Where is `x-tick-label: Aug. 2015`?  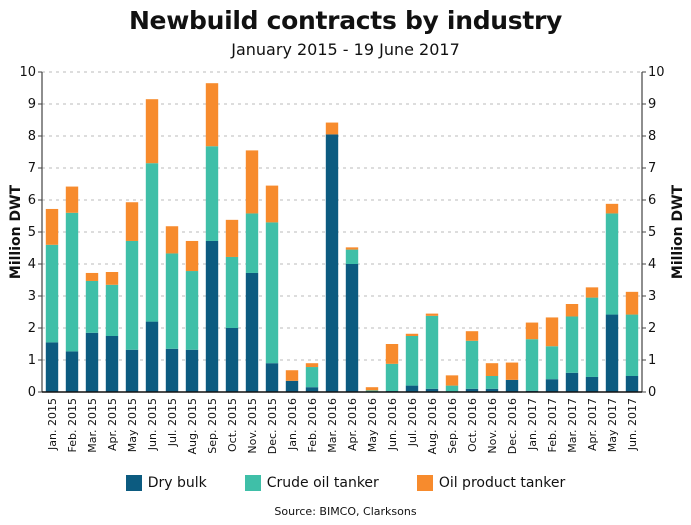
x-tick-label: Aug. 2015 is located at coordinates (192, 426).